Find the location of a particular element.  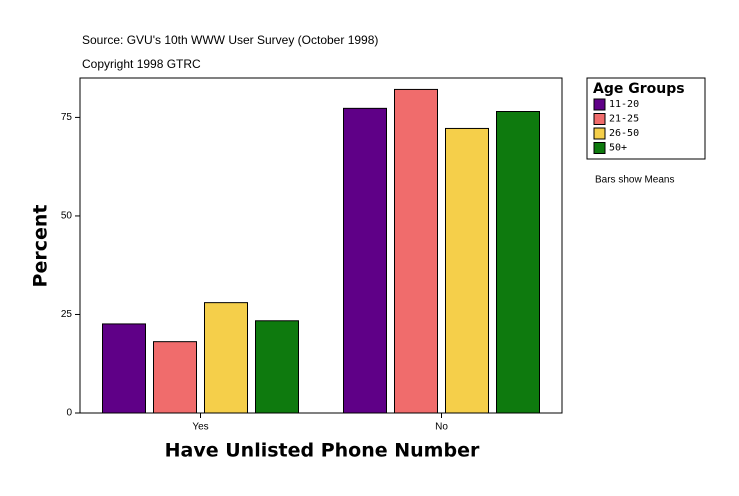

y-tick-label: 25 is located at coordinates (67, 314).